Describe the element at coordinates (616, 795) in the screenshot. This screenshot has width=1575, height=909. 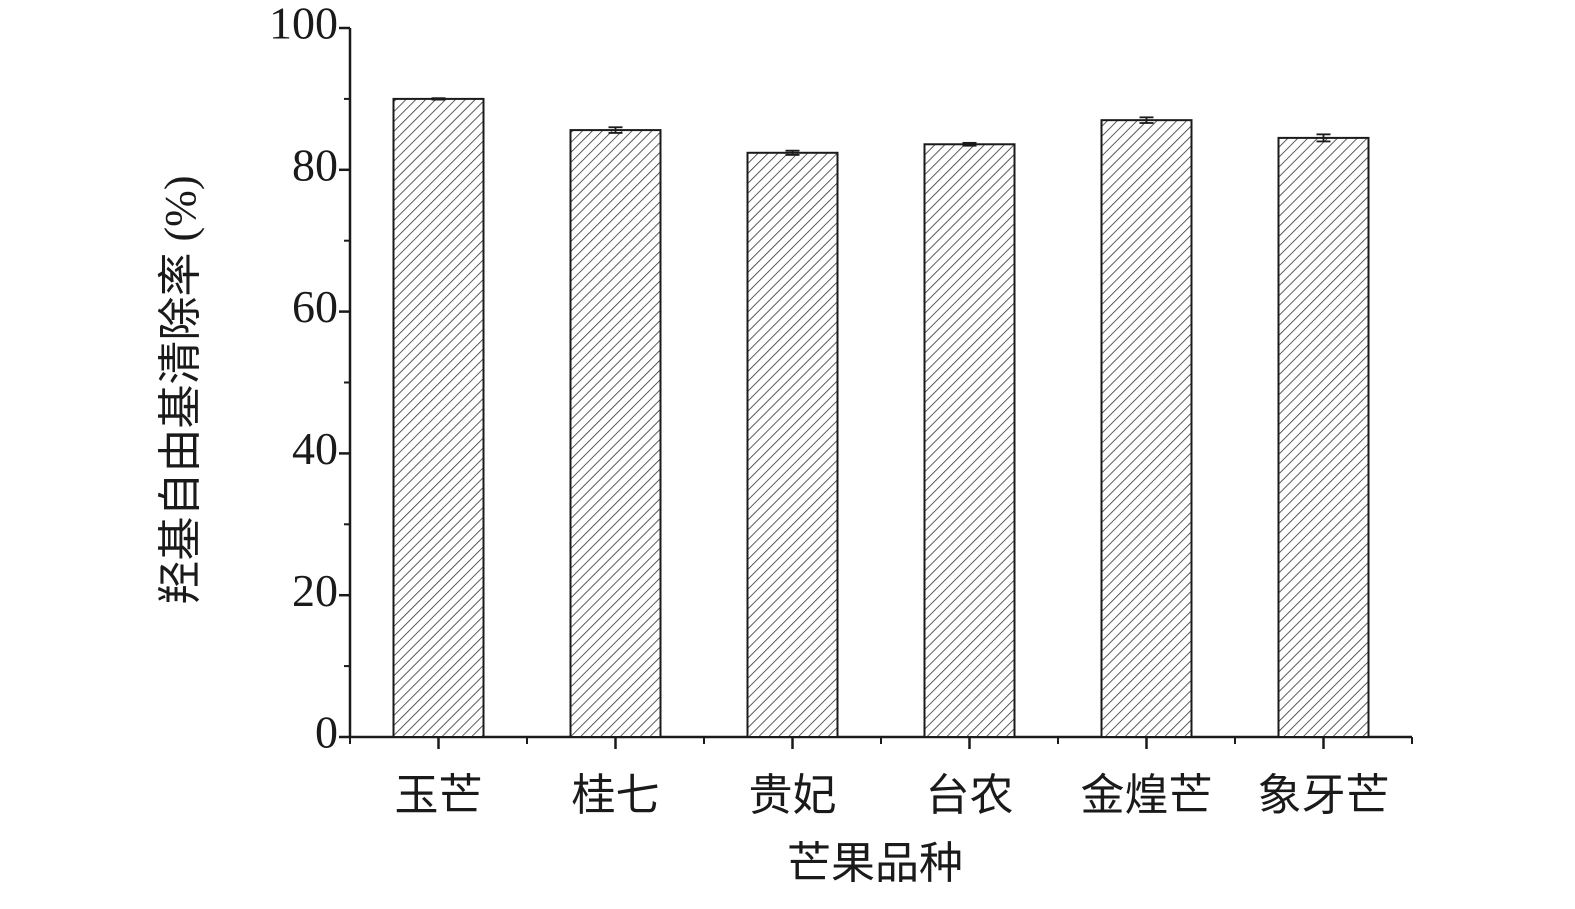
I see `x-tick-label: 桂七` at that location.